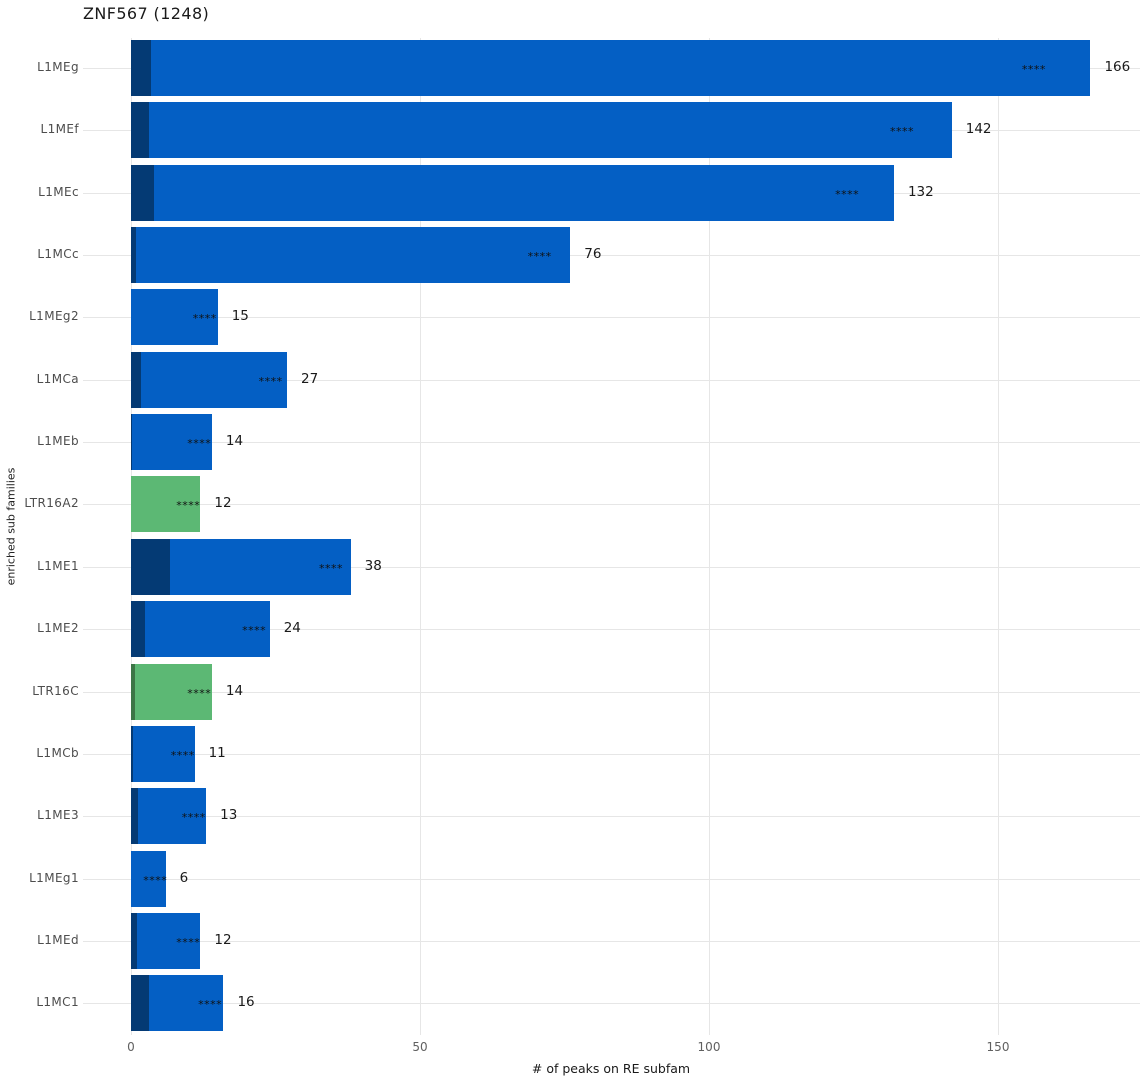 The width and height of the screenshot is (1146, 1087). Describe the element at coordinates (54, 316) in the screenshot. I see `category-label: L1MEg2` at that location.